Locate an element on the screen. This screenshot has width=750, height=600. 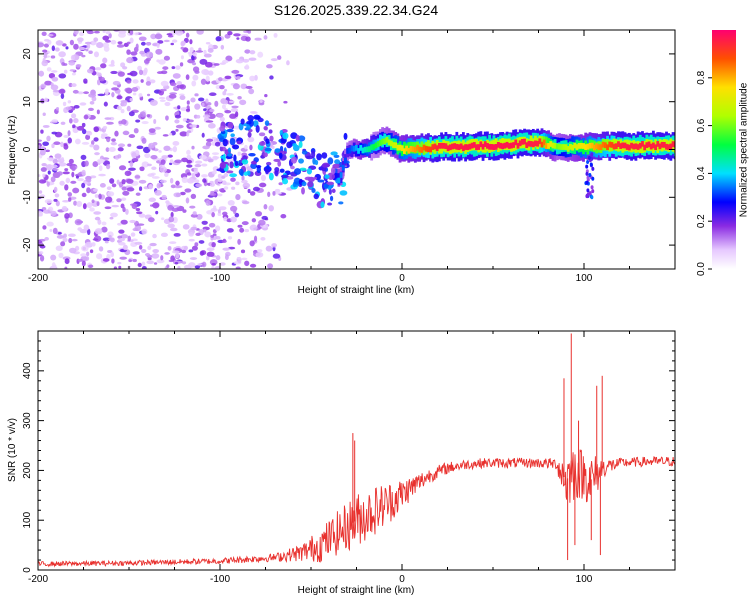
spectrogram-xlabel: Height of straight line (km) is located at coordinates (356, 290).